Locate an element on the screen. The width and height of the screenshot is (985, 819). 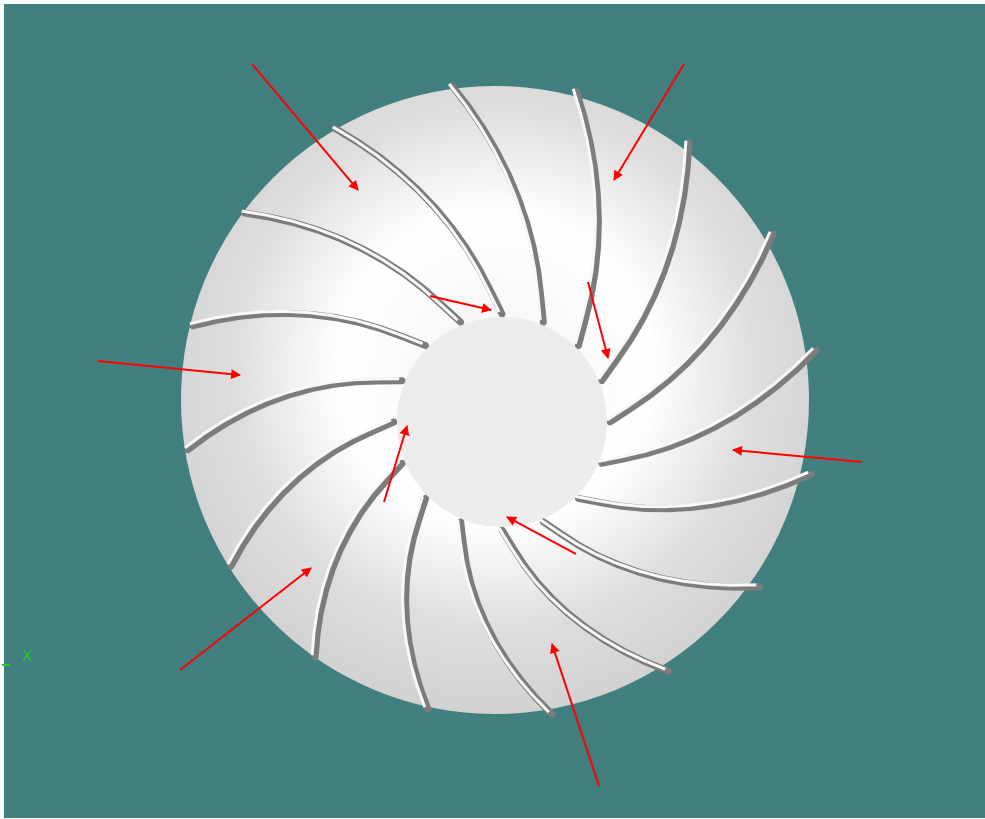
impeller-hub is located at coordinates (502, 422).